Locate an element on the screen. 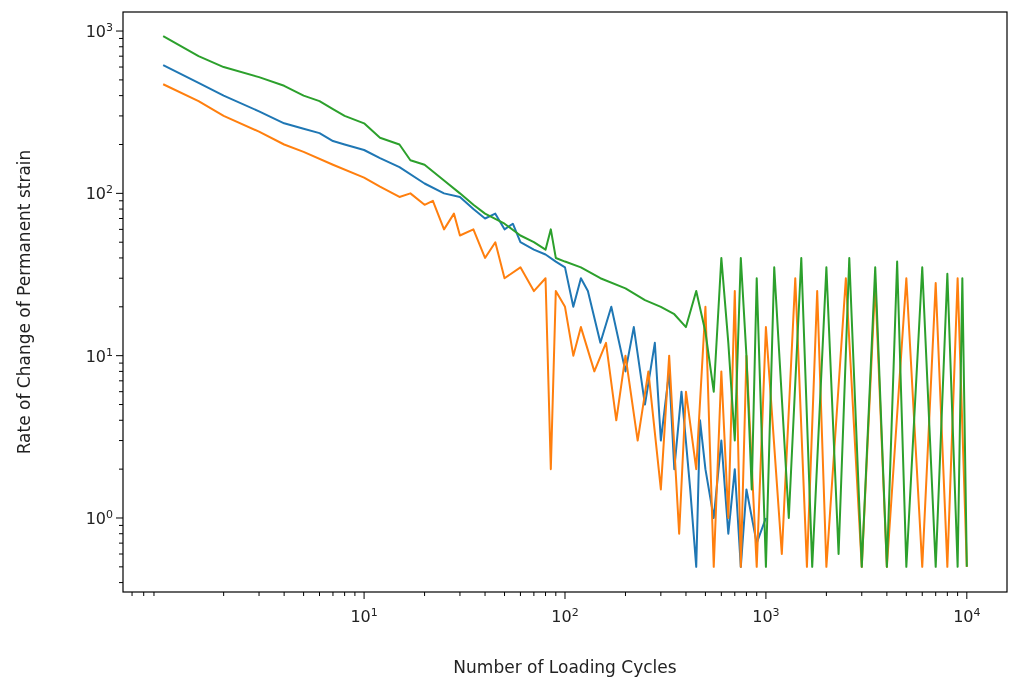 This screenshot has height=687, width=1012. x-tick-label: 10$^{3}$ is located at coordinates (766, 615).